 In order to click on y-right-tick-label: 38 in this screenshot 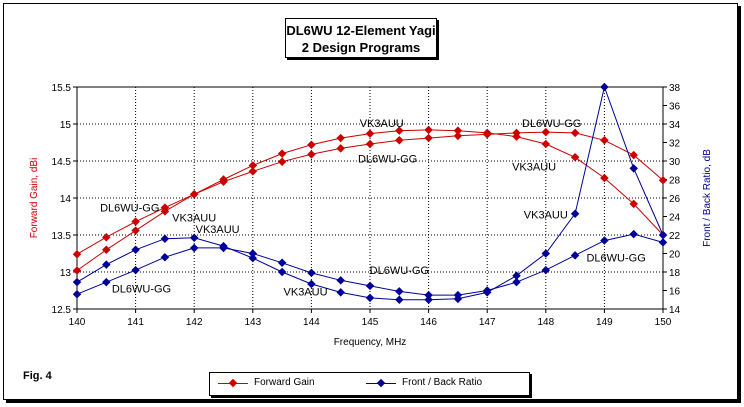, I will do `click(675, 88)`.